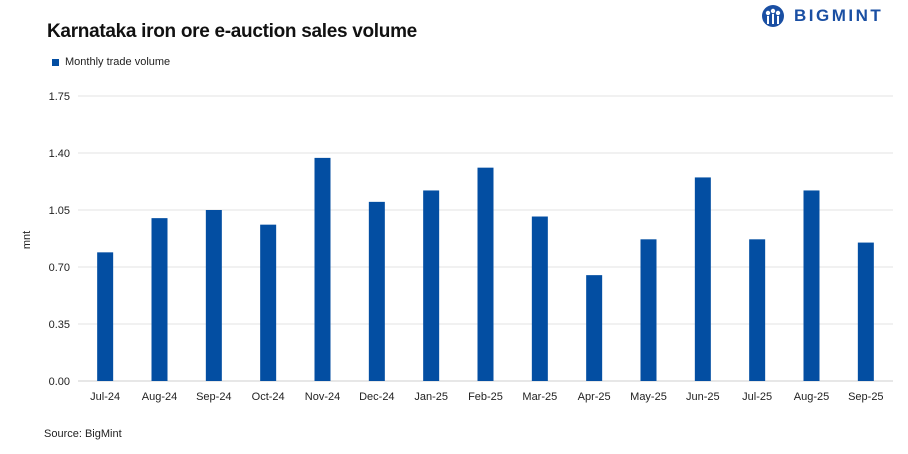 The image size is (908, 454). I want to click on y-tick-label: 0.35, so click(59, 325).